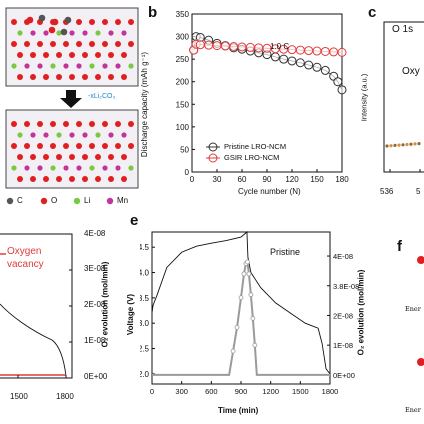 The width and height of the screenshot is (424, 424). I want to click on b-xtick-label: 120, so click(292, 179).